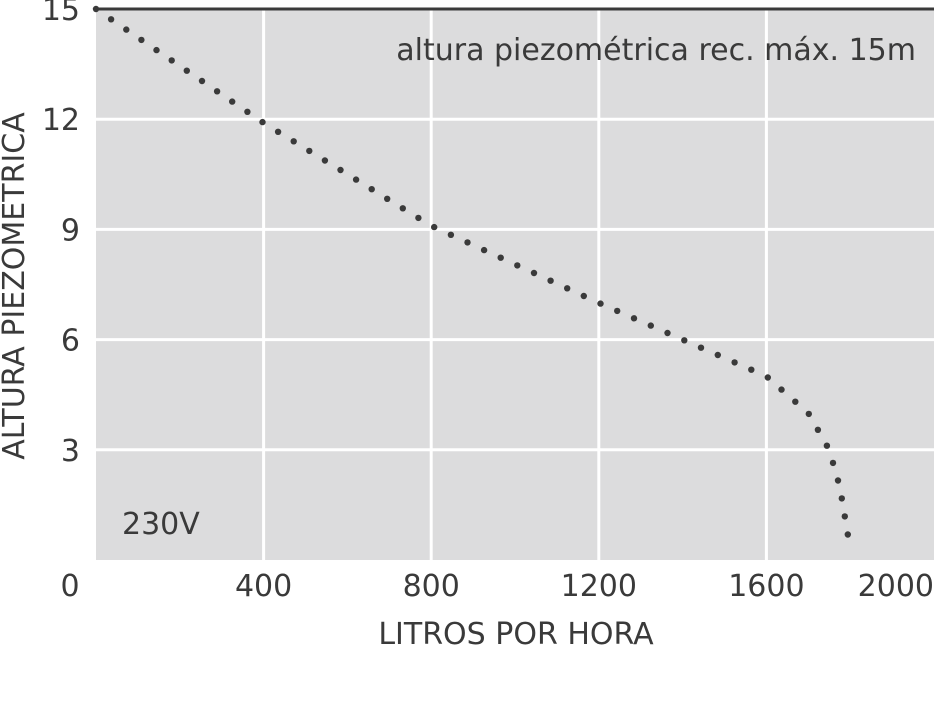 This screenshot has width=940, height=708. What do you see at coordinates (497, 586) in the screenshot?
I see `x-tick-labels: 0 400 800 1200 1600 2000` at bounding box center [497, 586].